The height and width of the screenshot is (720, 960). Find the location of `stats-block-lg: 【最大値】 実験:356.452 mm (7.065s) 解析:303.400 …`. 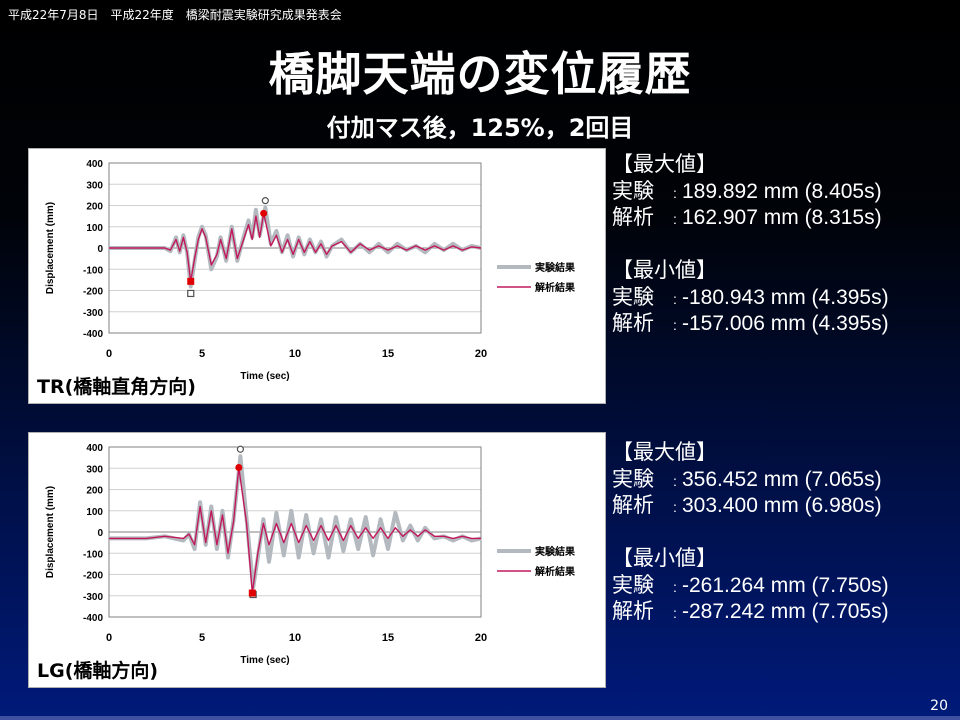

stats-block-lg: 【最大値】 実験:356.452 mm (7.065s) 解析:303.400 … is located at coordinates (784, 533).